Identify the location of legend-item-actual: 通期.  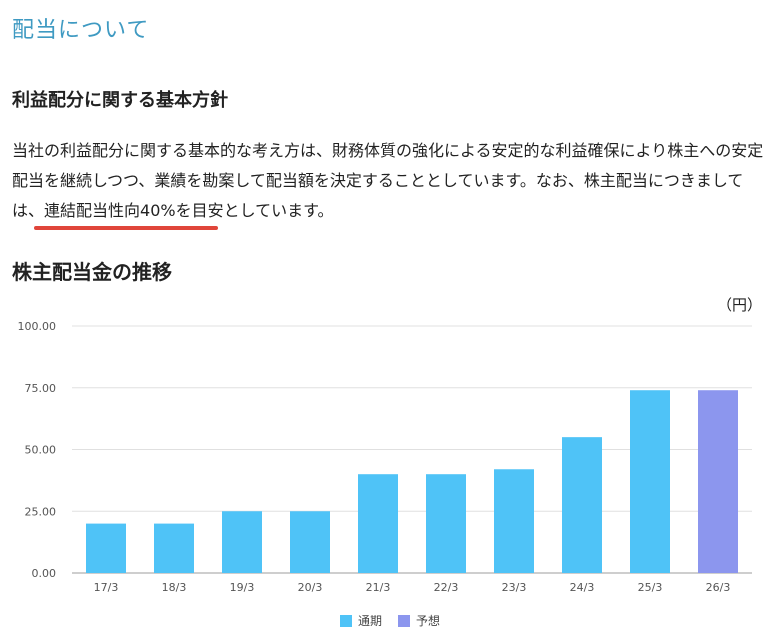
(360, 620).